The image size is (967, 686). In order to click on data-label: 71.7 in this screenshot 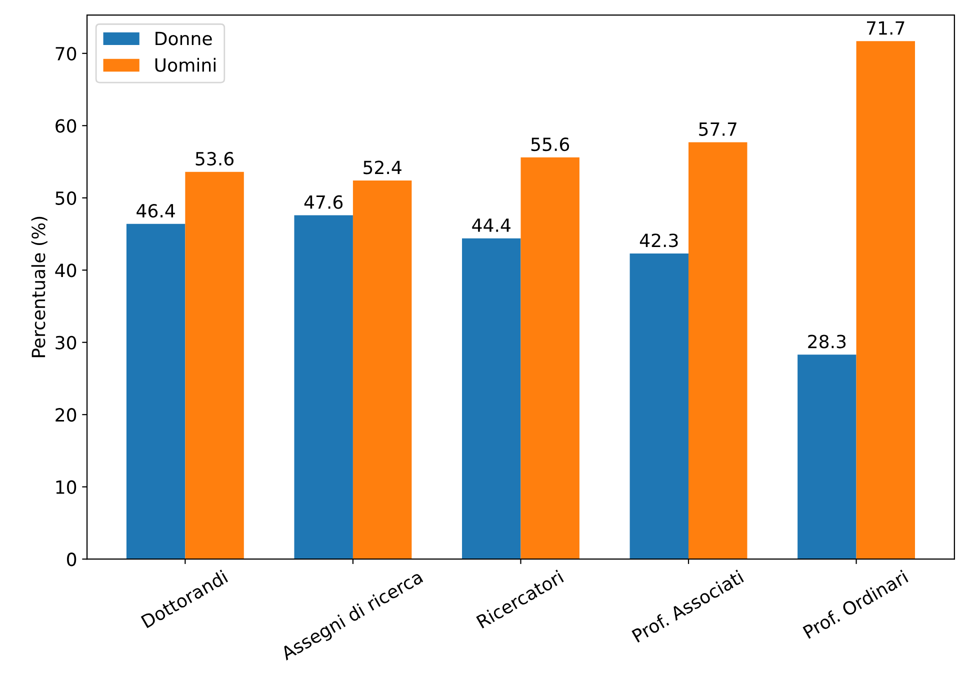, I will do `click(885, 28)`.